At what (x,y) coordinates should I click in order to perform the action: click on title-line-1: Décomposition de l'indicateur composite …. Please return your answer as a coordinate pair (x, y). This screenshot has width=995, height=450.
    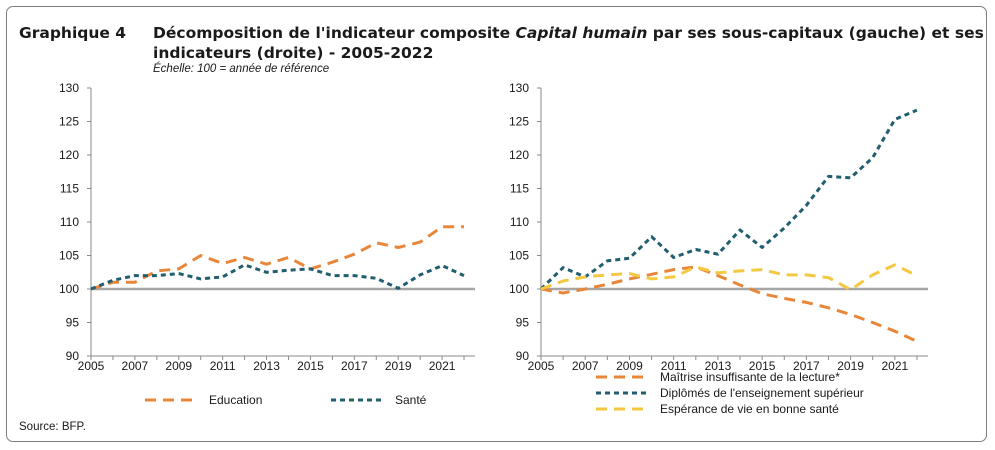
    Looking at the image, I should click on (568, 33).